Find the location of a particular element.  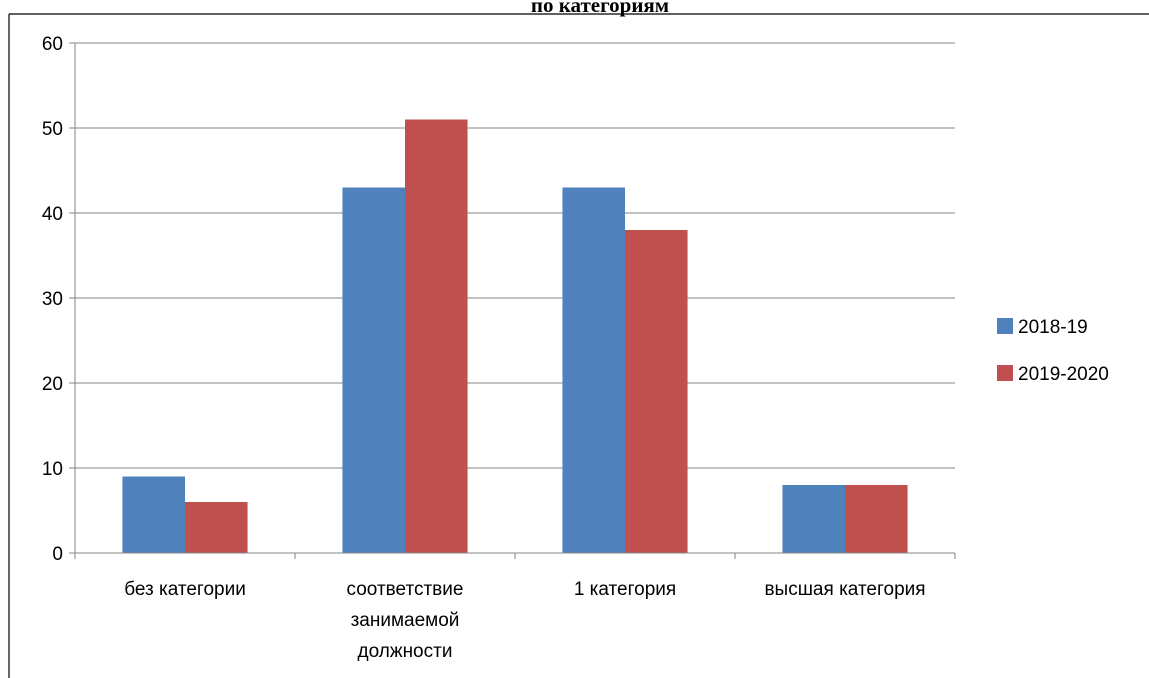

x-category-label: высшая категория is located at coordinates (844, 589).